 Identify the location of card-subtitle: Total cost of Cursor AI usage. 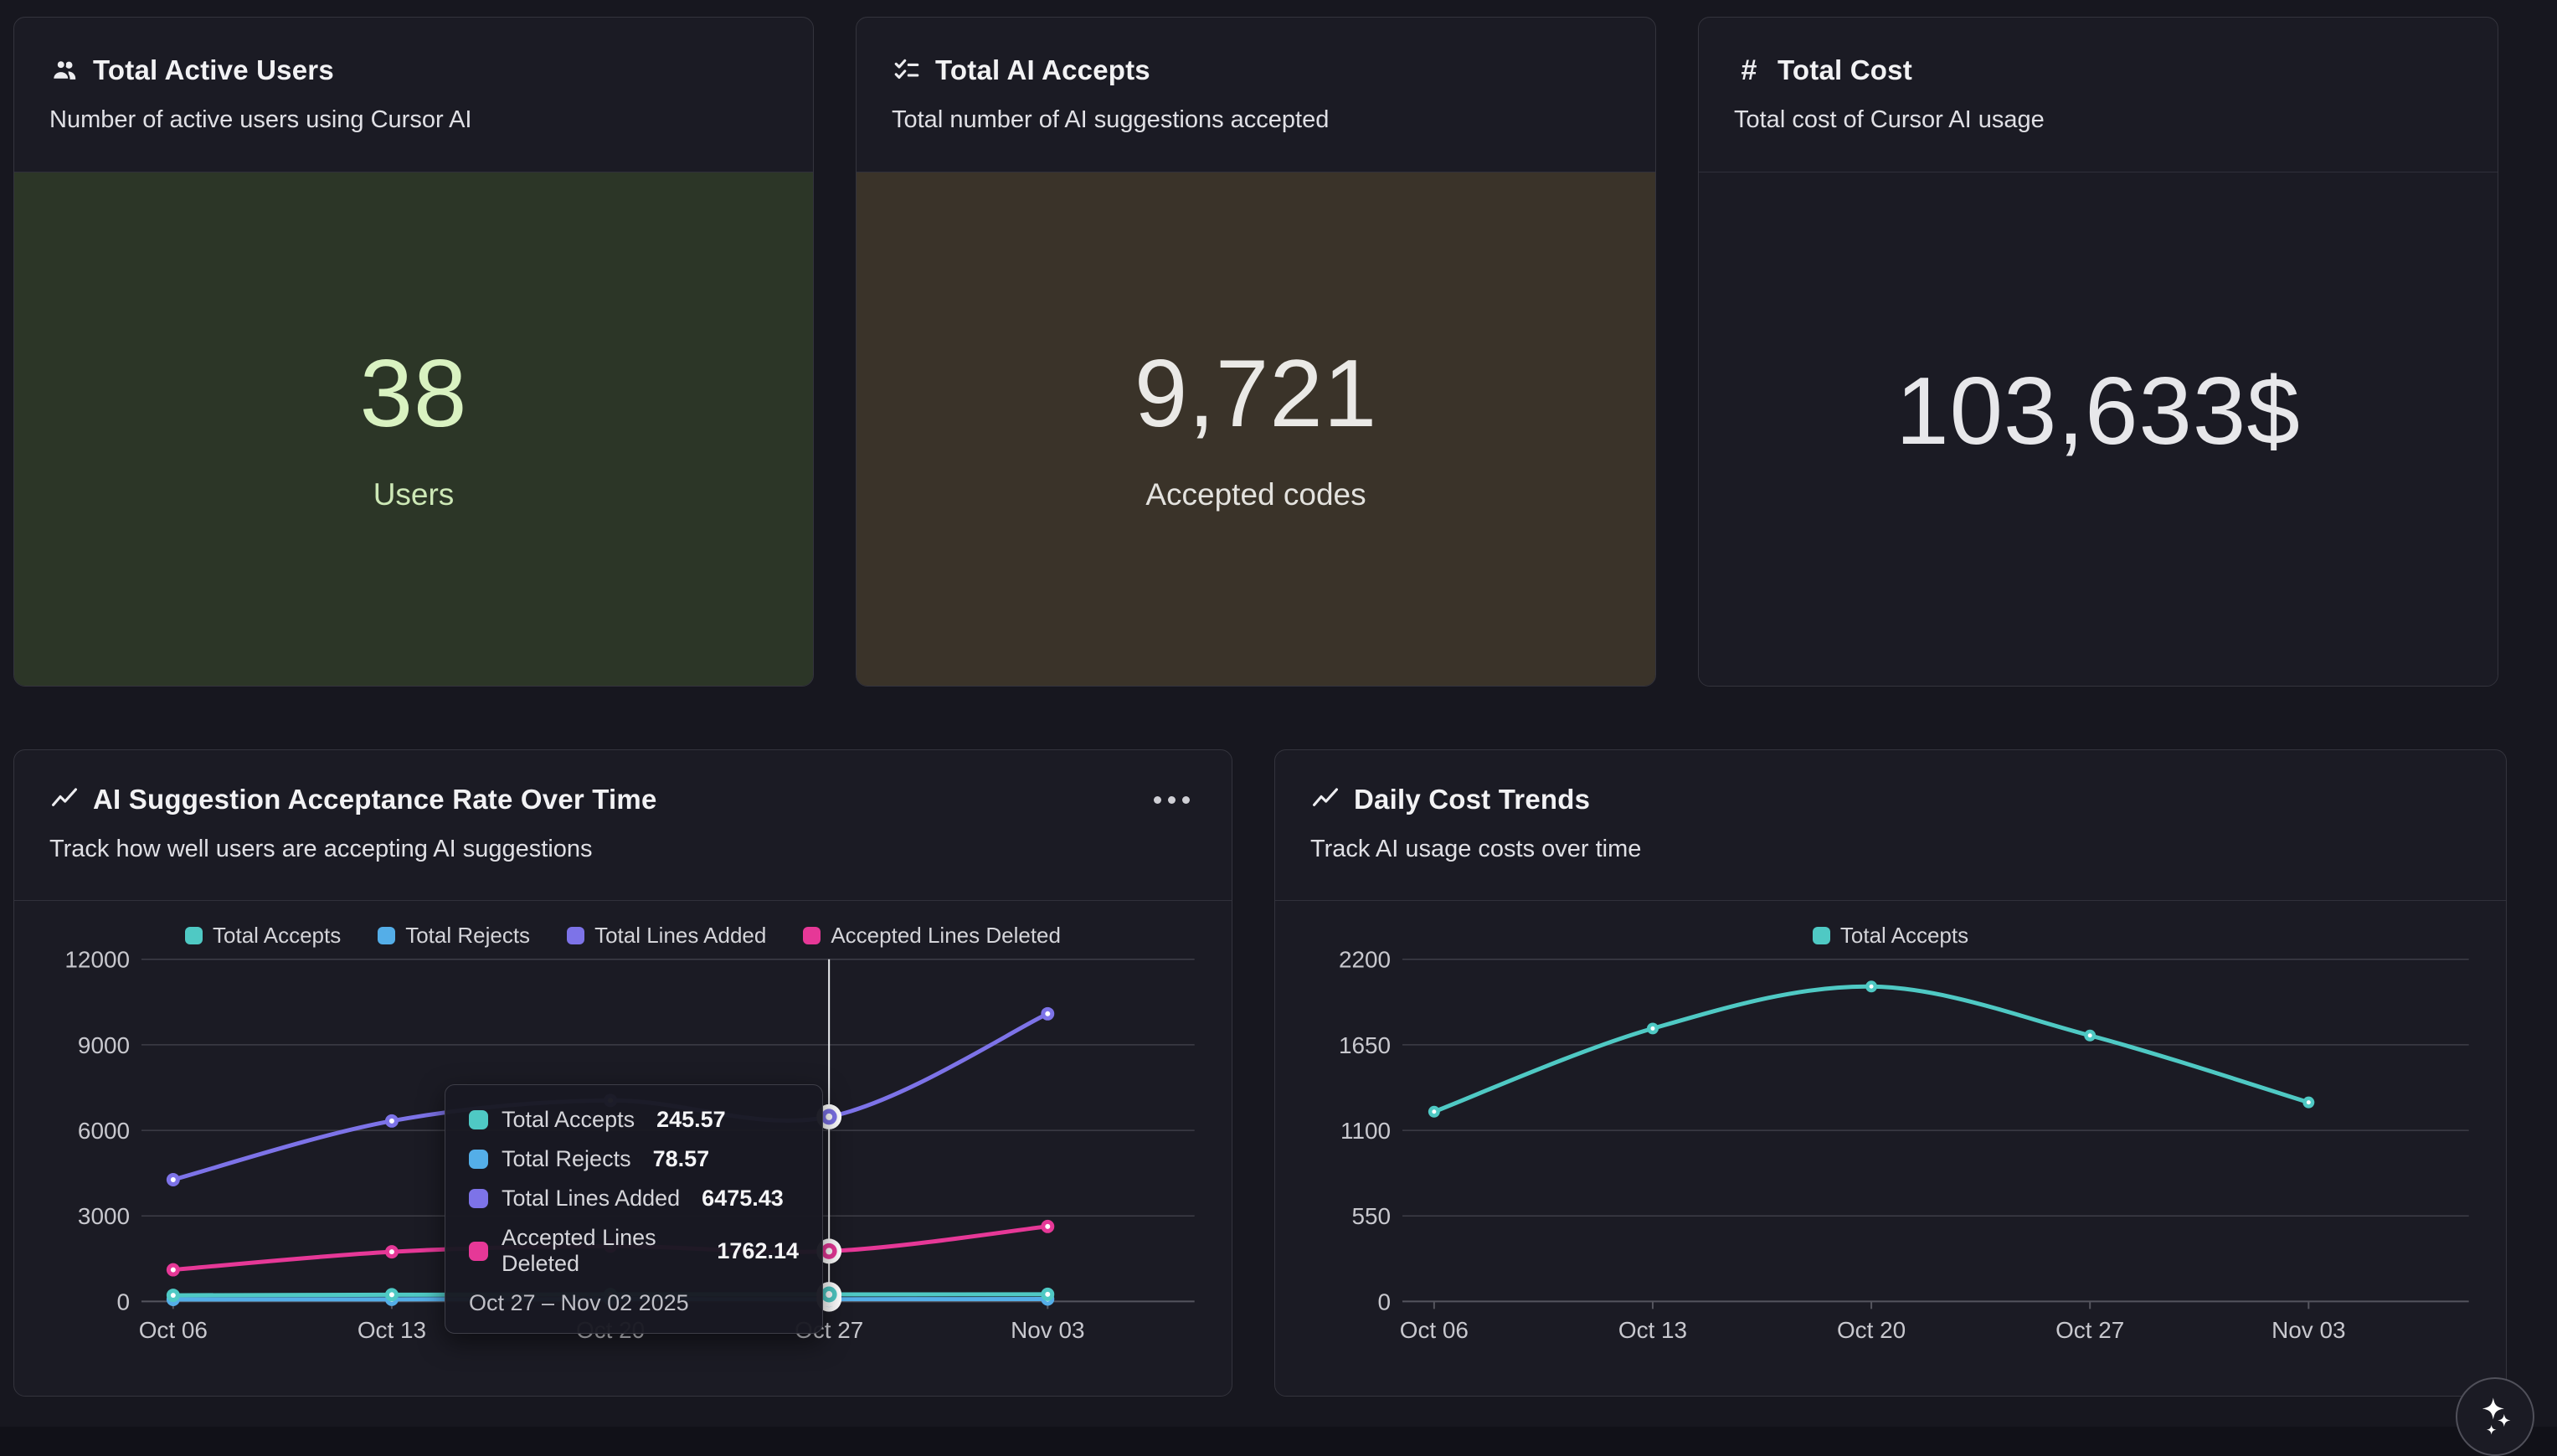
(1889, 119).